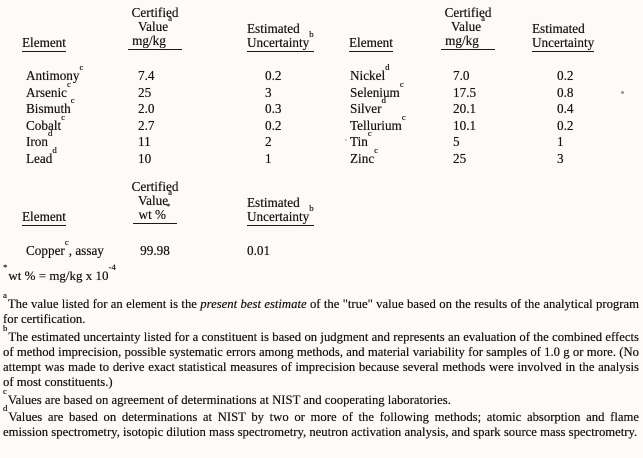 Image resolution: width=643 pixels, height=458 pixels. Describe the element at coordinates (361, 139) in the screenshot. I see `element-name: Tinc` at that location.